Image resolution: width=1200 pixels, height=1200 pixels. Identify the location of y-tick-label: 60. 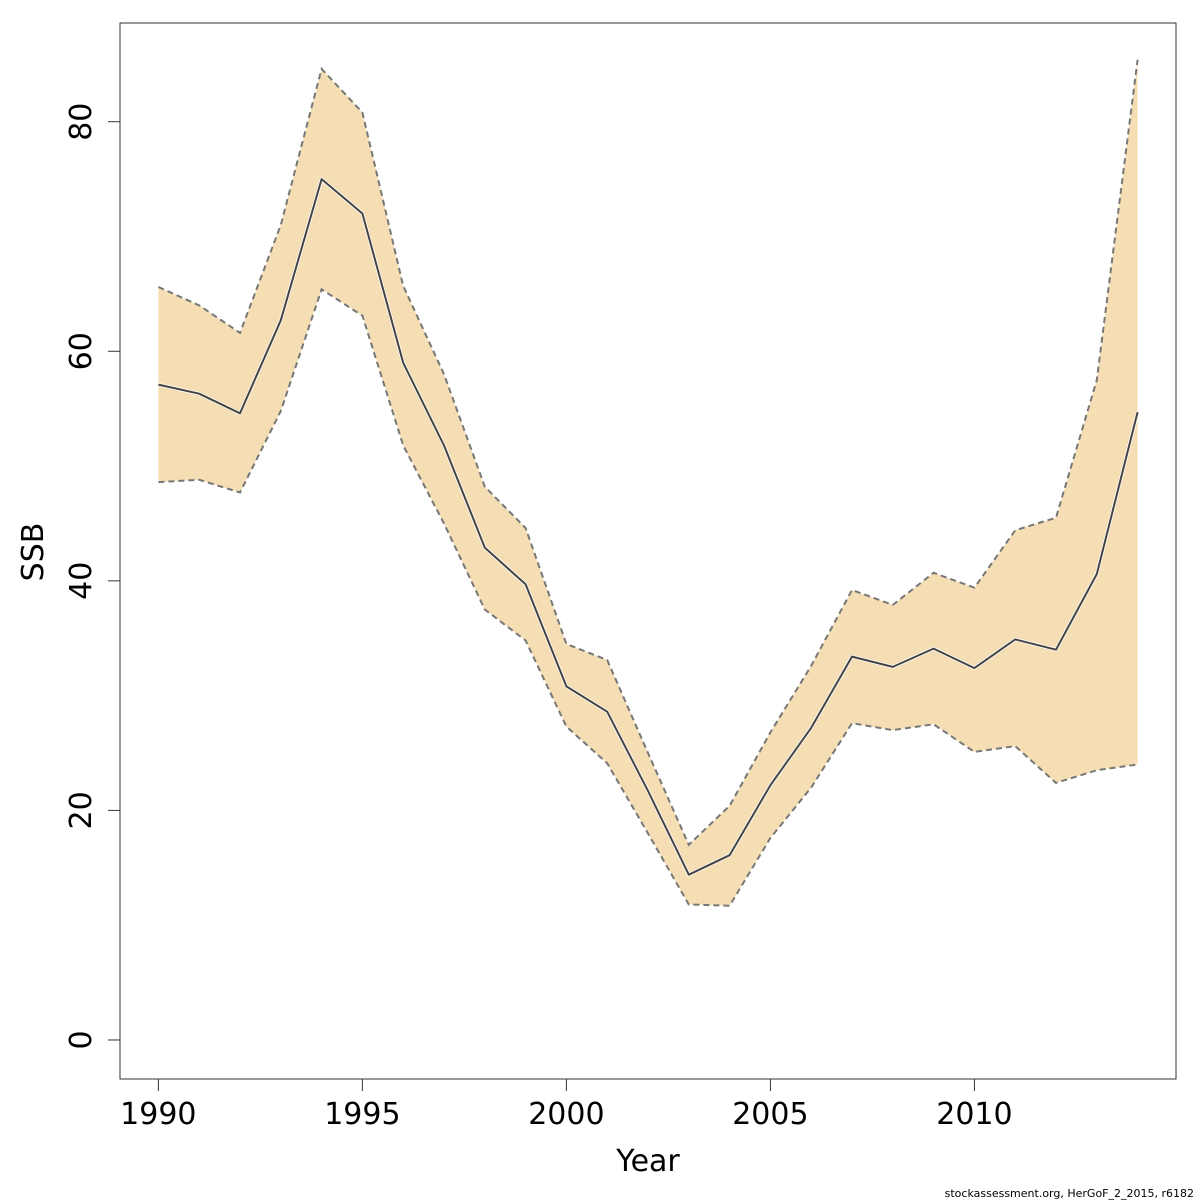
(81, 351).